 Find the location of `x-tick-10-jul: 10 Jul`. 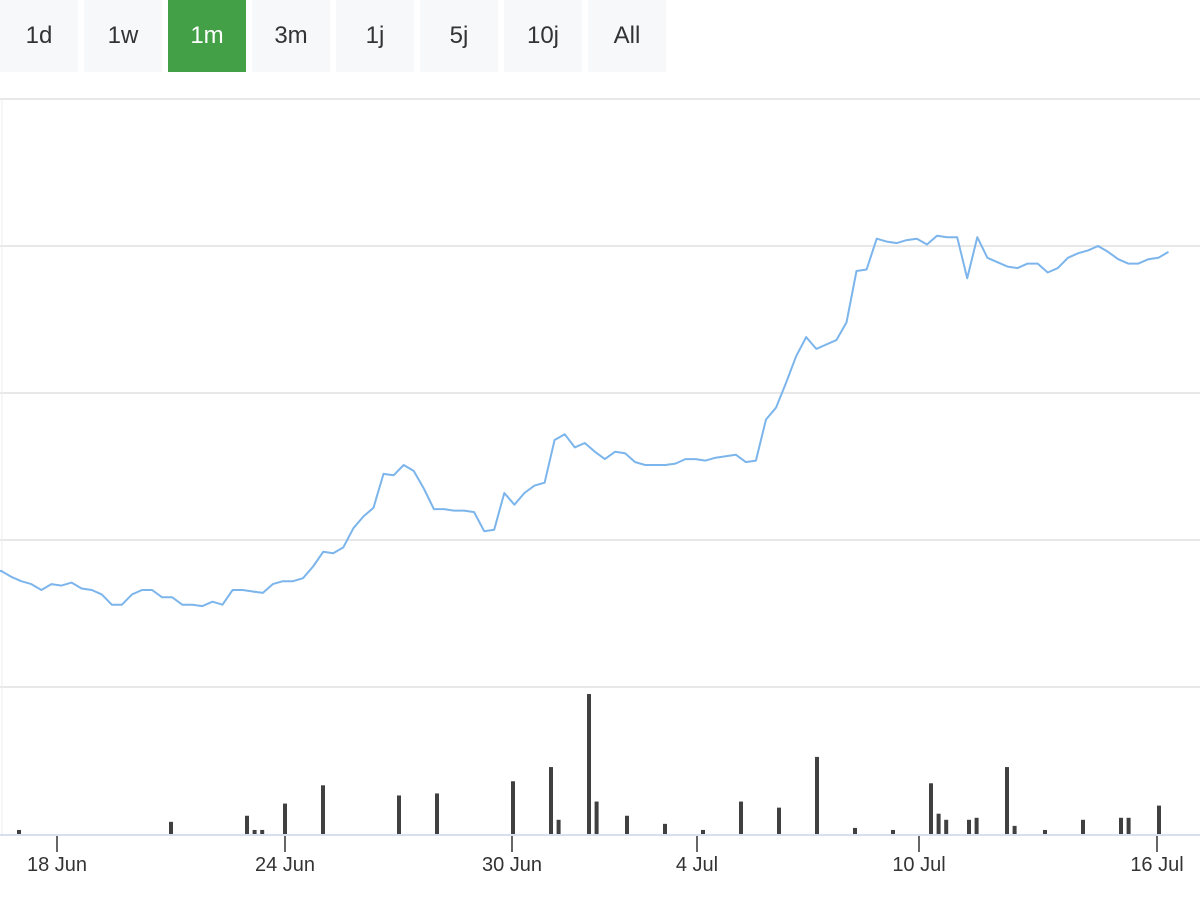

x-tick-10-jul: 10 Jul is located at coordinates (919, 856).